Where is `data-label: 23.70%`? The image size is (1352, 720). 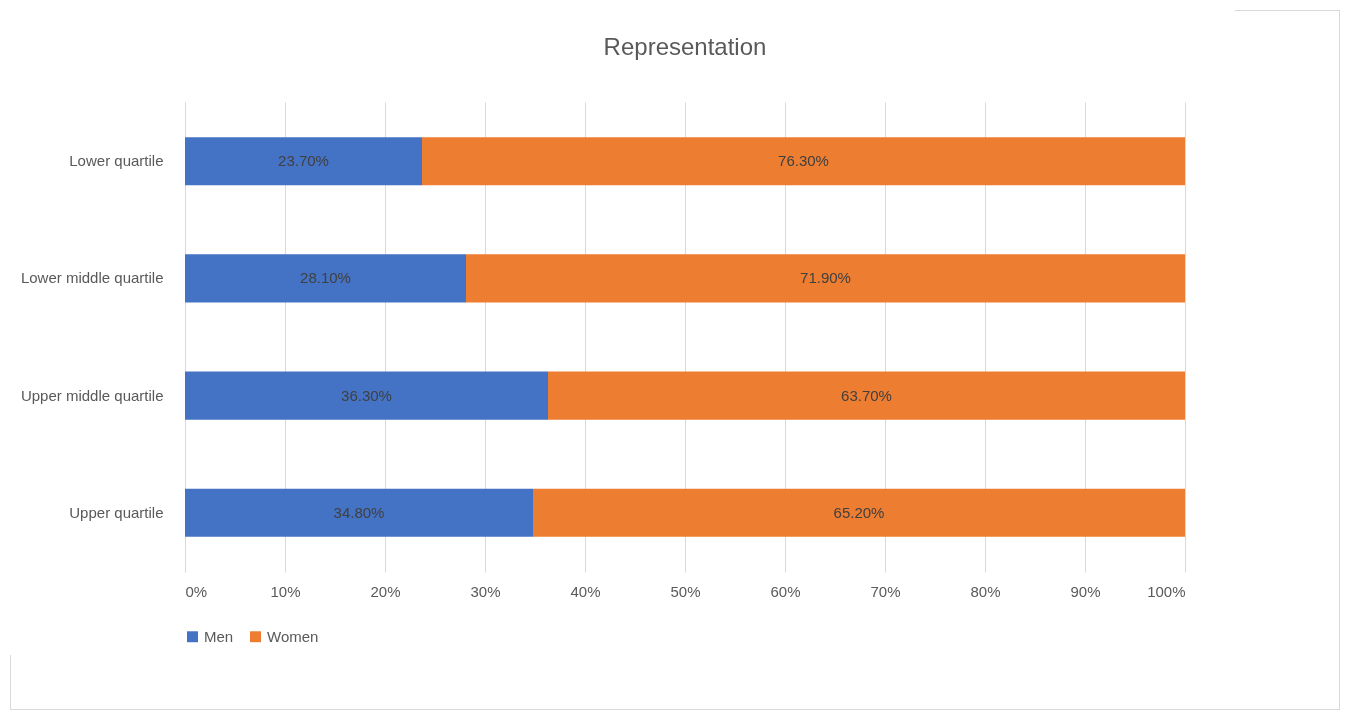
data-label: 23.70% is located at coordinates (303, 161).